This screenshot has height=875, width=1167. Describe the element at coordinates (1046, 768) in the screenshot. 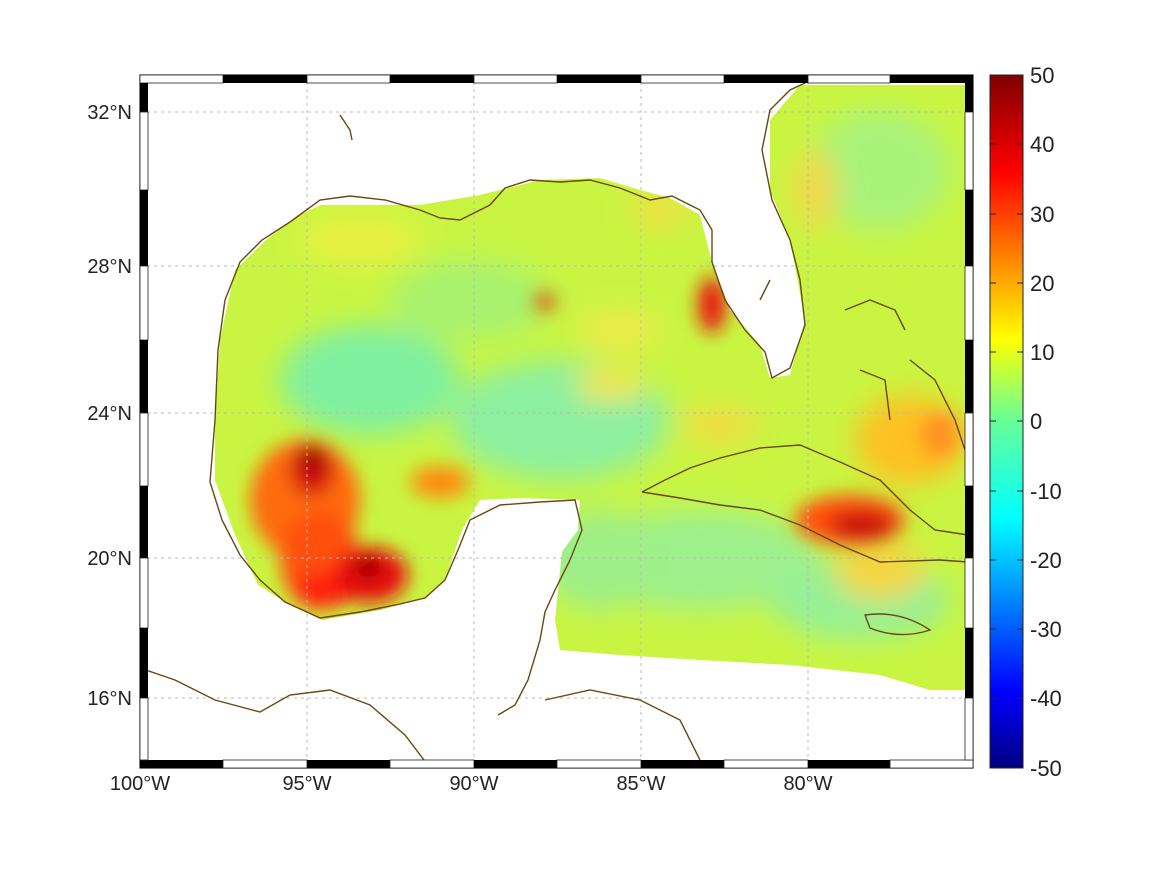

I see `colorbar-tick-label: -50` at that location.